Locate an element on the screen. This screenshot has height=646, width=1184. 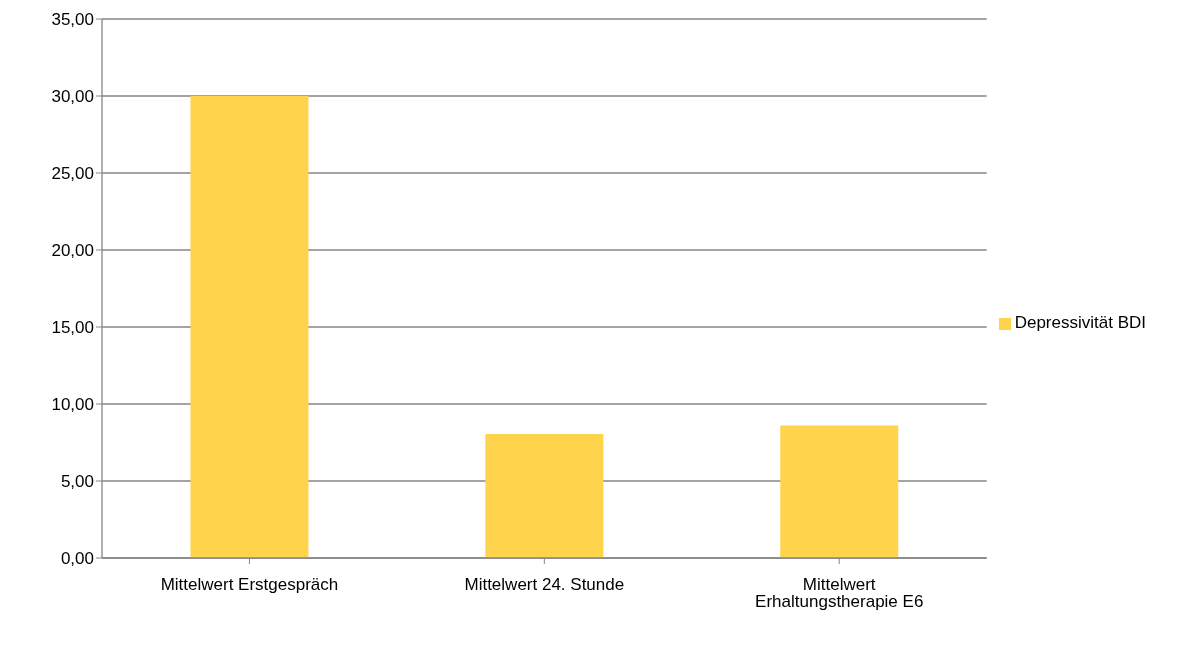
x-tick-label: Mittelwert Erstgespräch is located at coordinates (249, 585).